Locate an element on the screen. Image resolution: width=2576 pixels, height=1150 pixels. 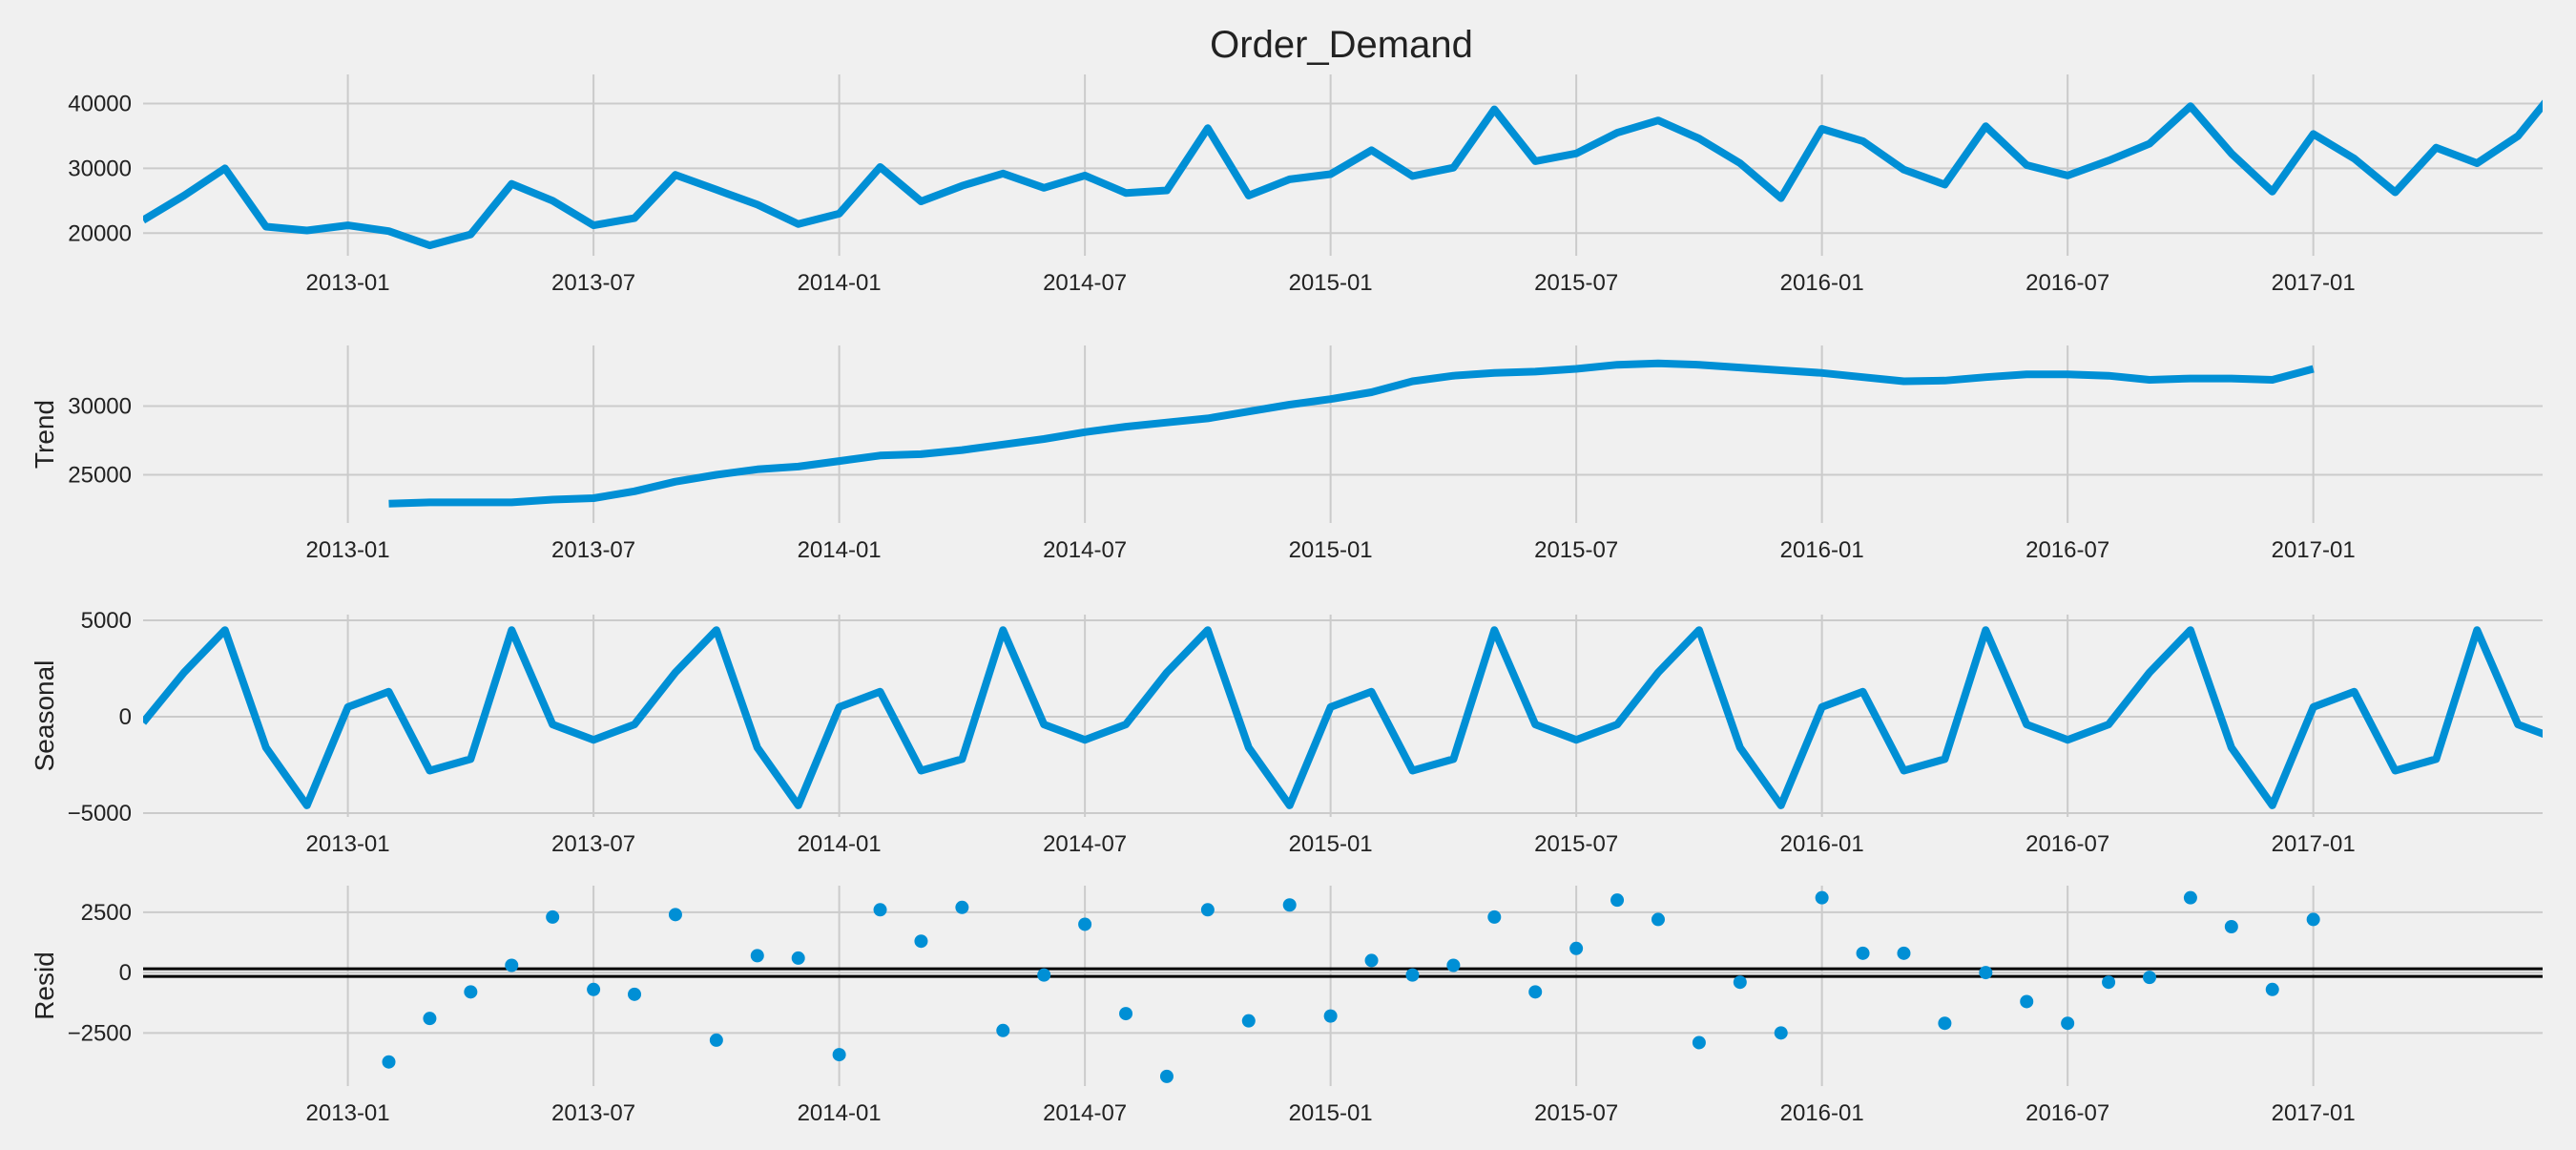
y-tick-label: 40000 is located at coordinates (100, 104).